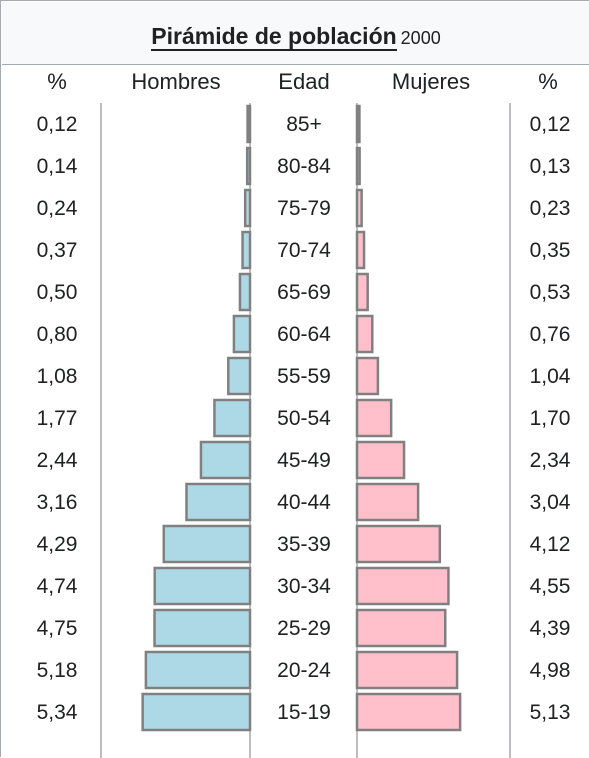  What do you see at coordinates (57, 586) in the screenshot?
I see `label-percent-men: 4,74` at bounding box center [57, 586].